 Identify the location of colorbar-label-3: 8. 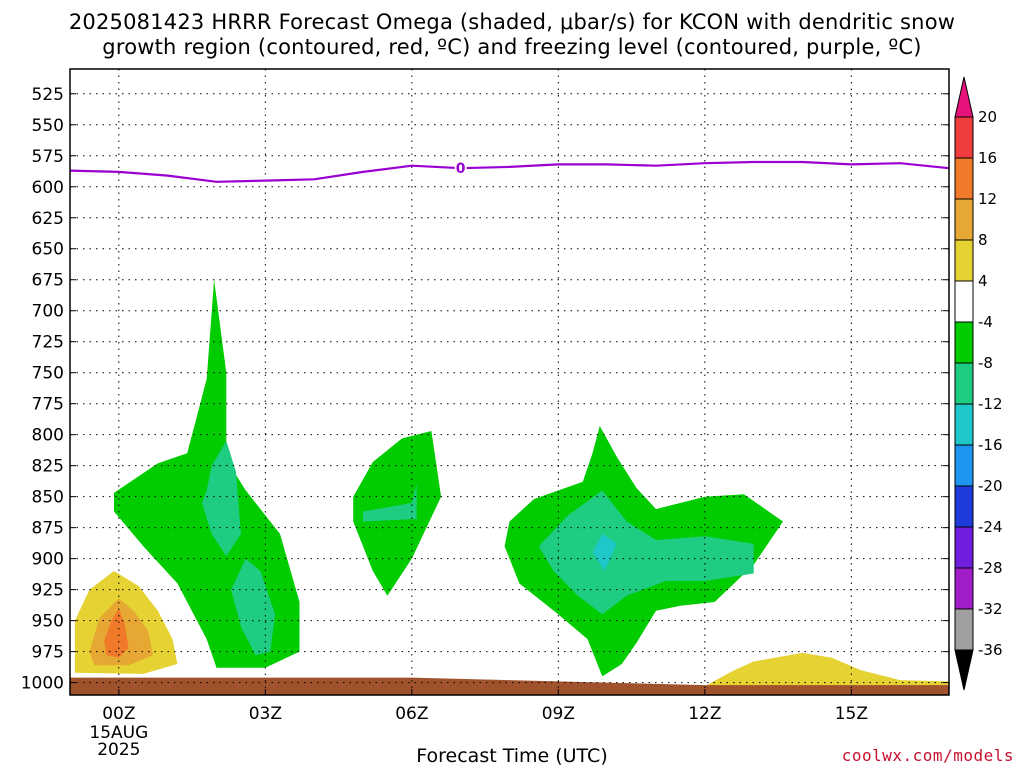
(983, 240).